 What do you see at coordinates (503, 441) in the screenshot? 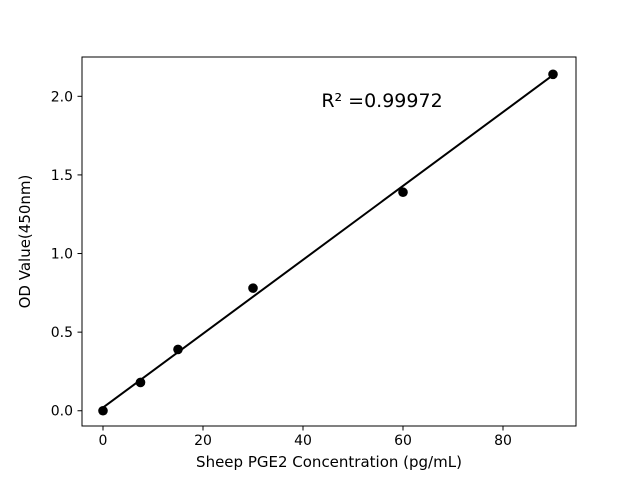
I see `x-tick-label: 80` at bounding box center [503, 441].